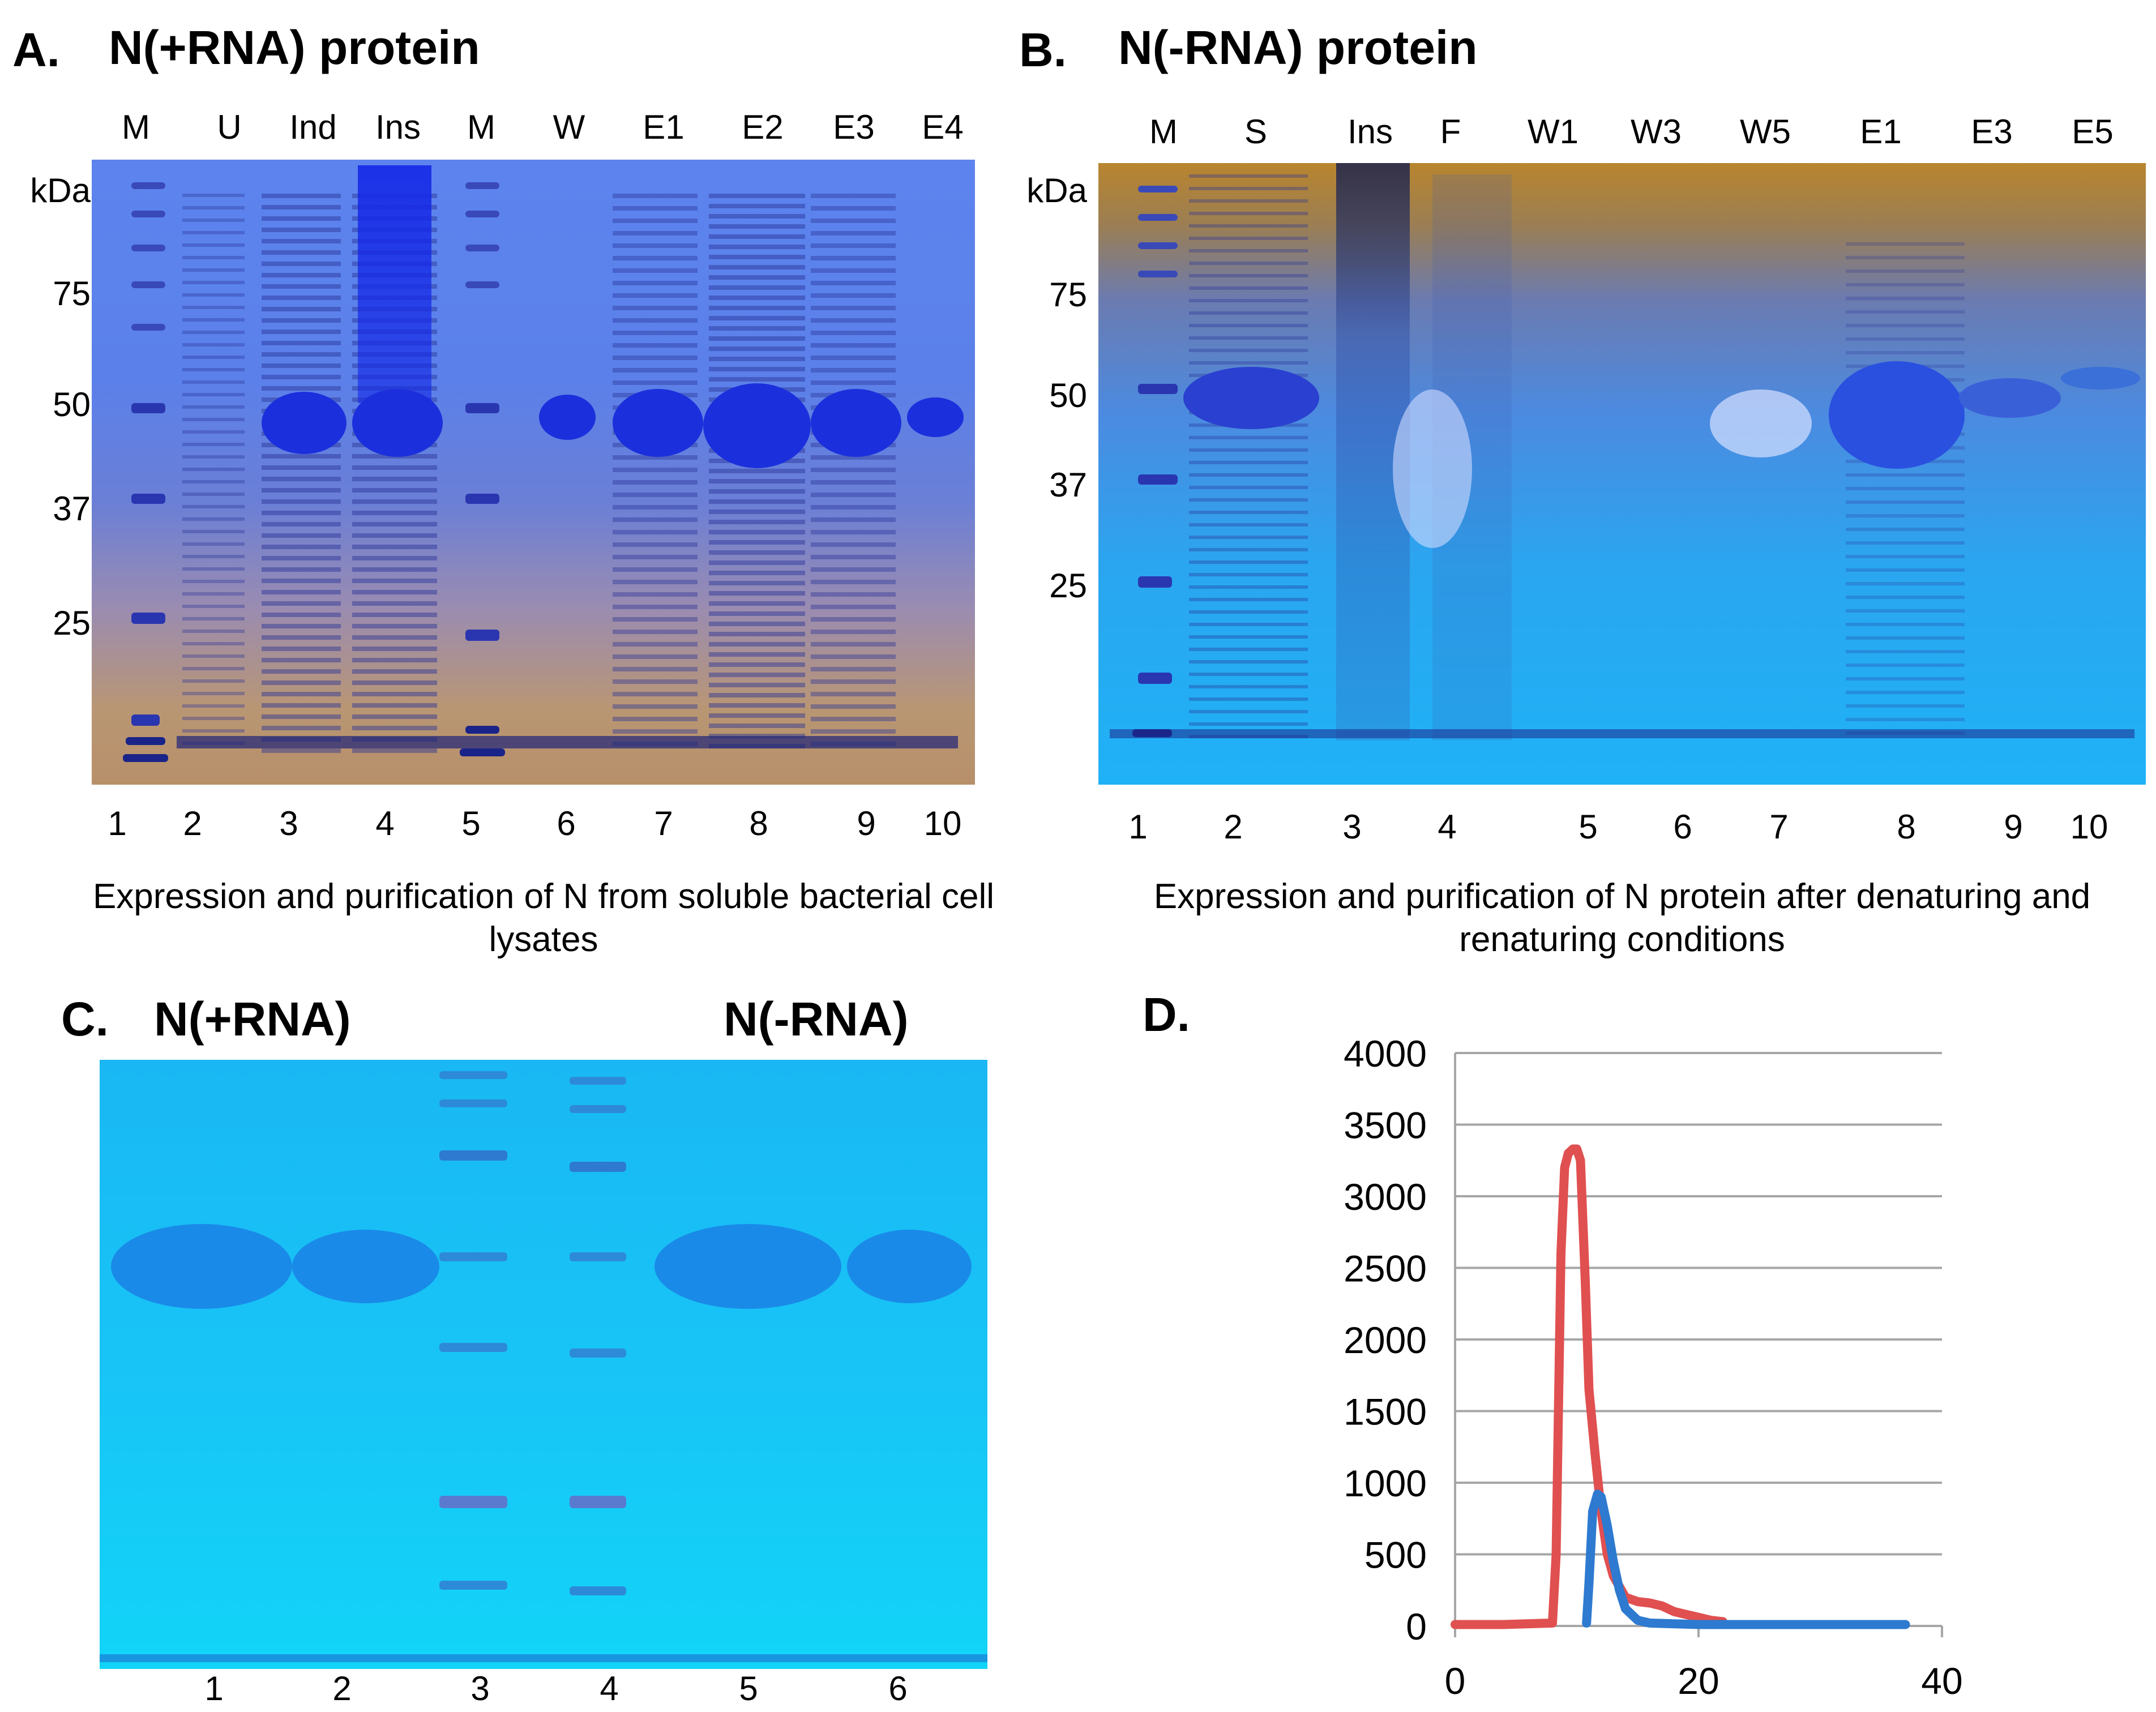 The height and width of the screenshot is (1712, 2156). What do you see at coordinates (533, 473) in the screenshot?
I see `gel-a-image` at bounding box center [533, 473].